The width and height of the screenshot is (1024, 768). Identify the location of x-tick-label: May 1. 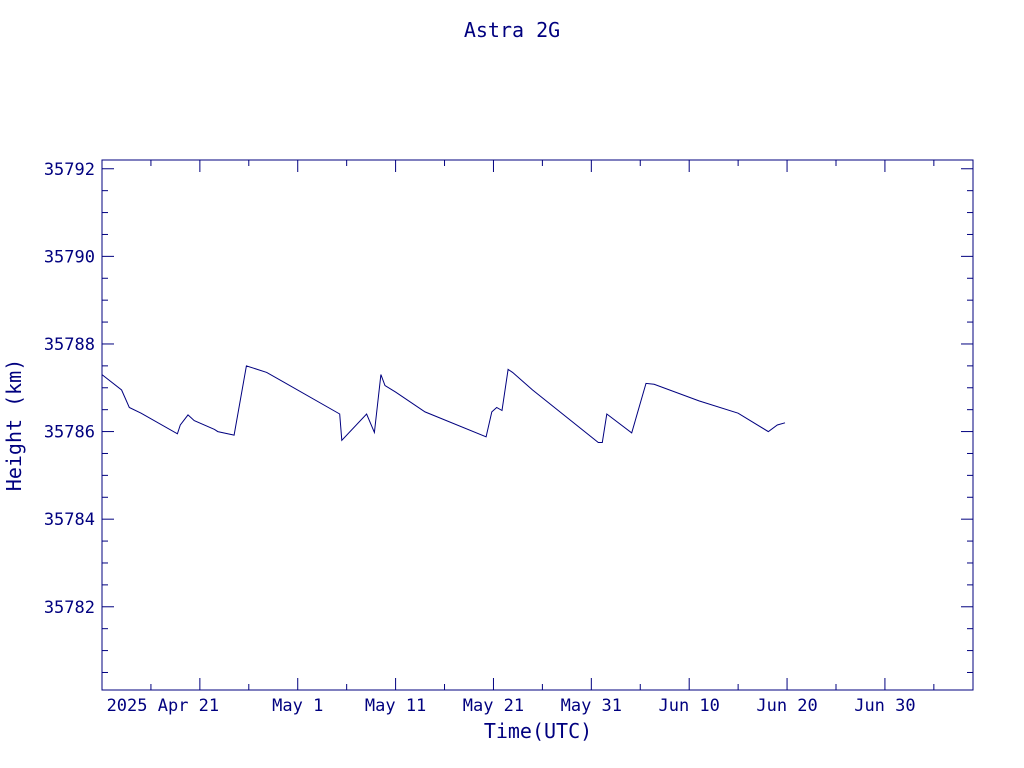
(297, 706).